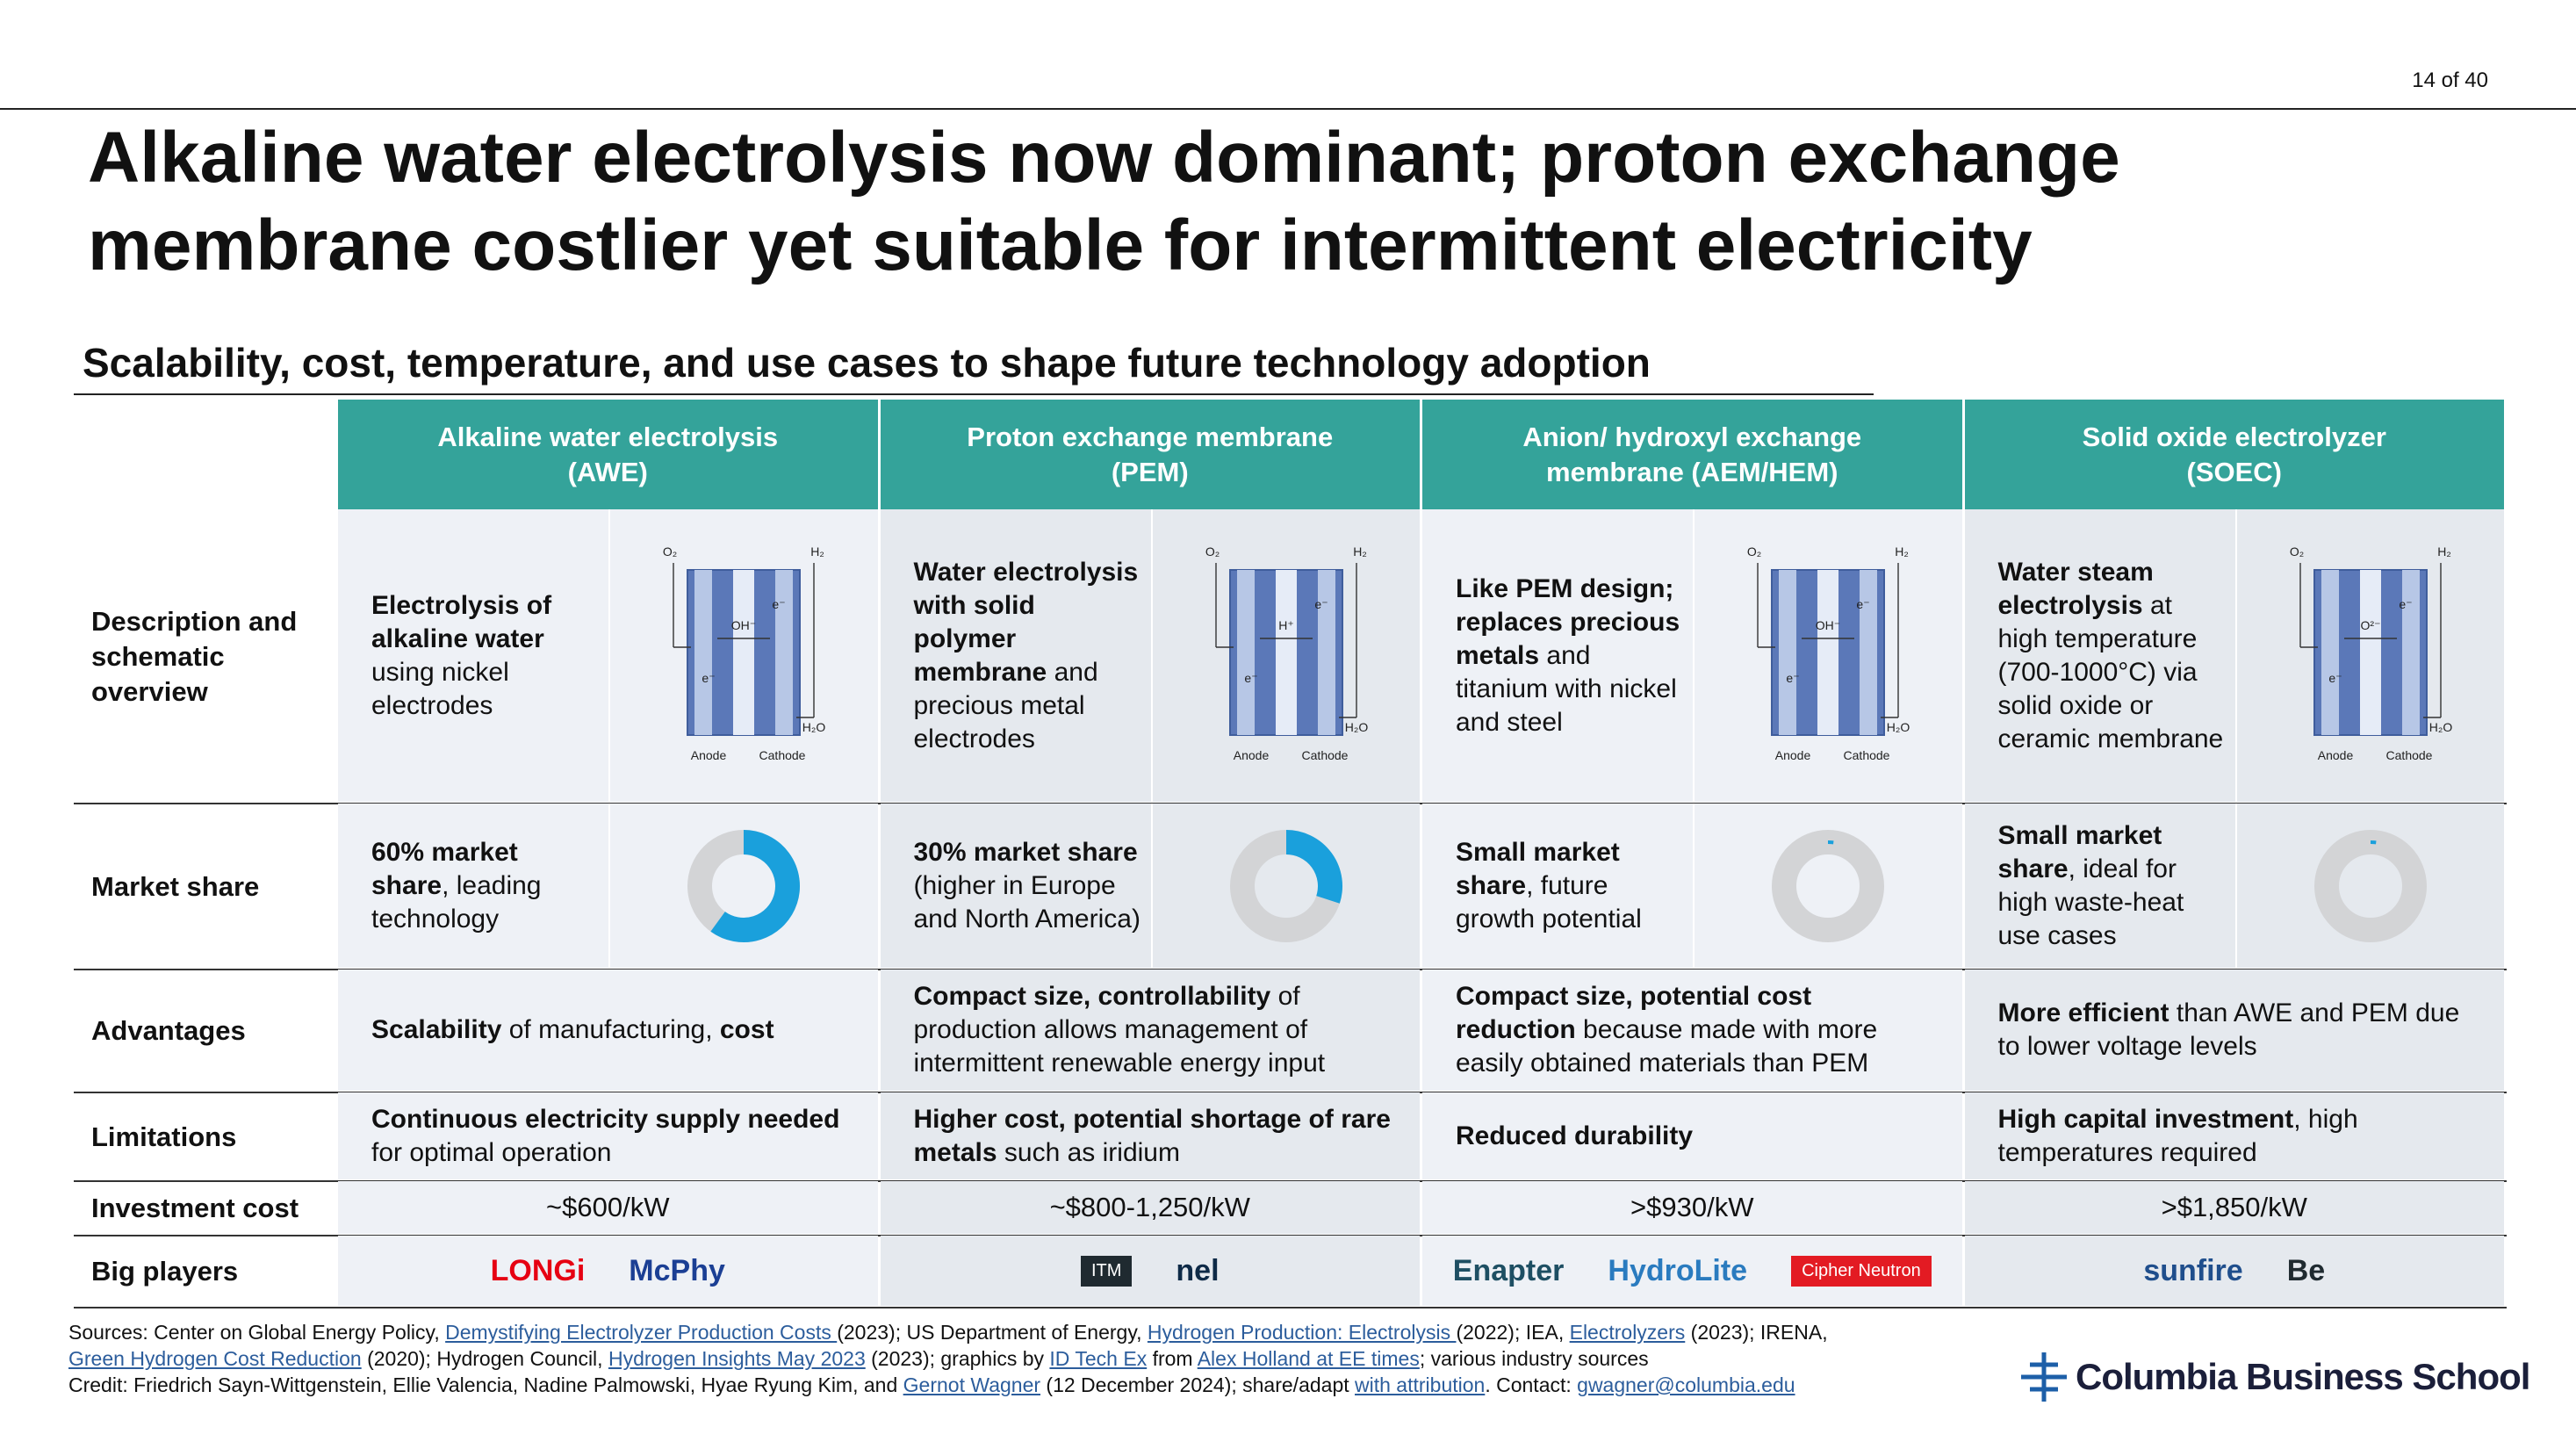  What do you see at coordinates (1308, 1358) in the screenshot?
I see `link: Alex Holland at EE times` at bounding box center [1308, 1358].